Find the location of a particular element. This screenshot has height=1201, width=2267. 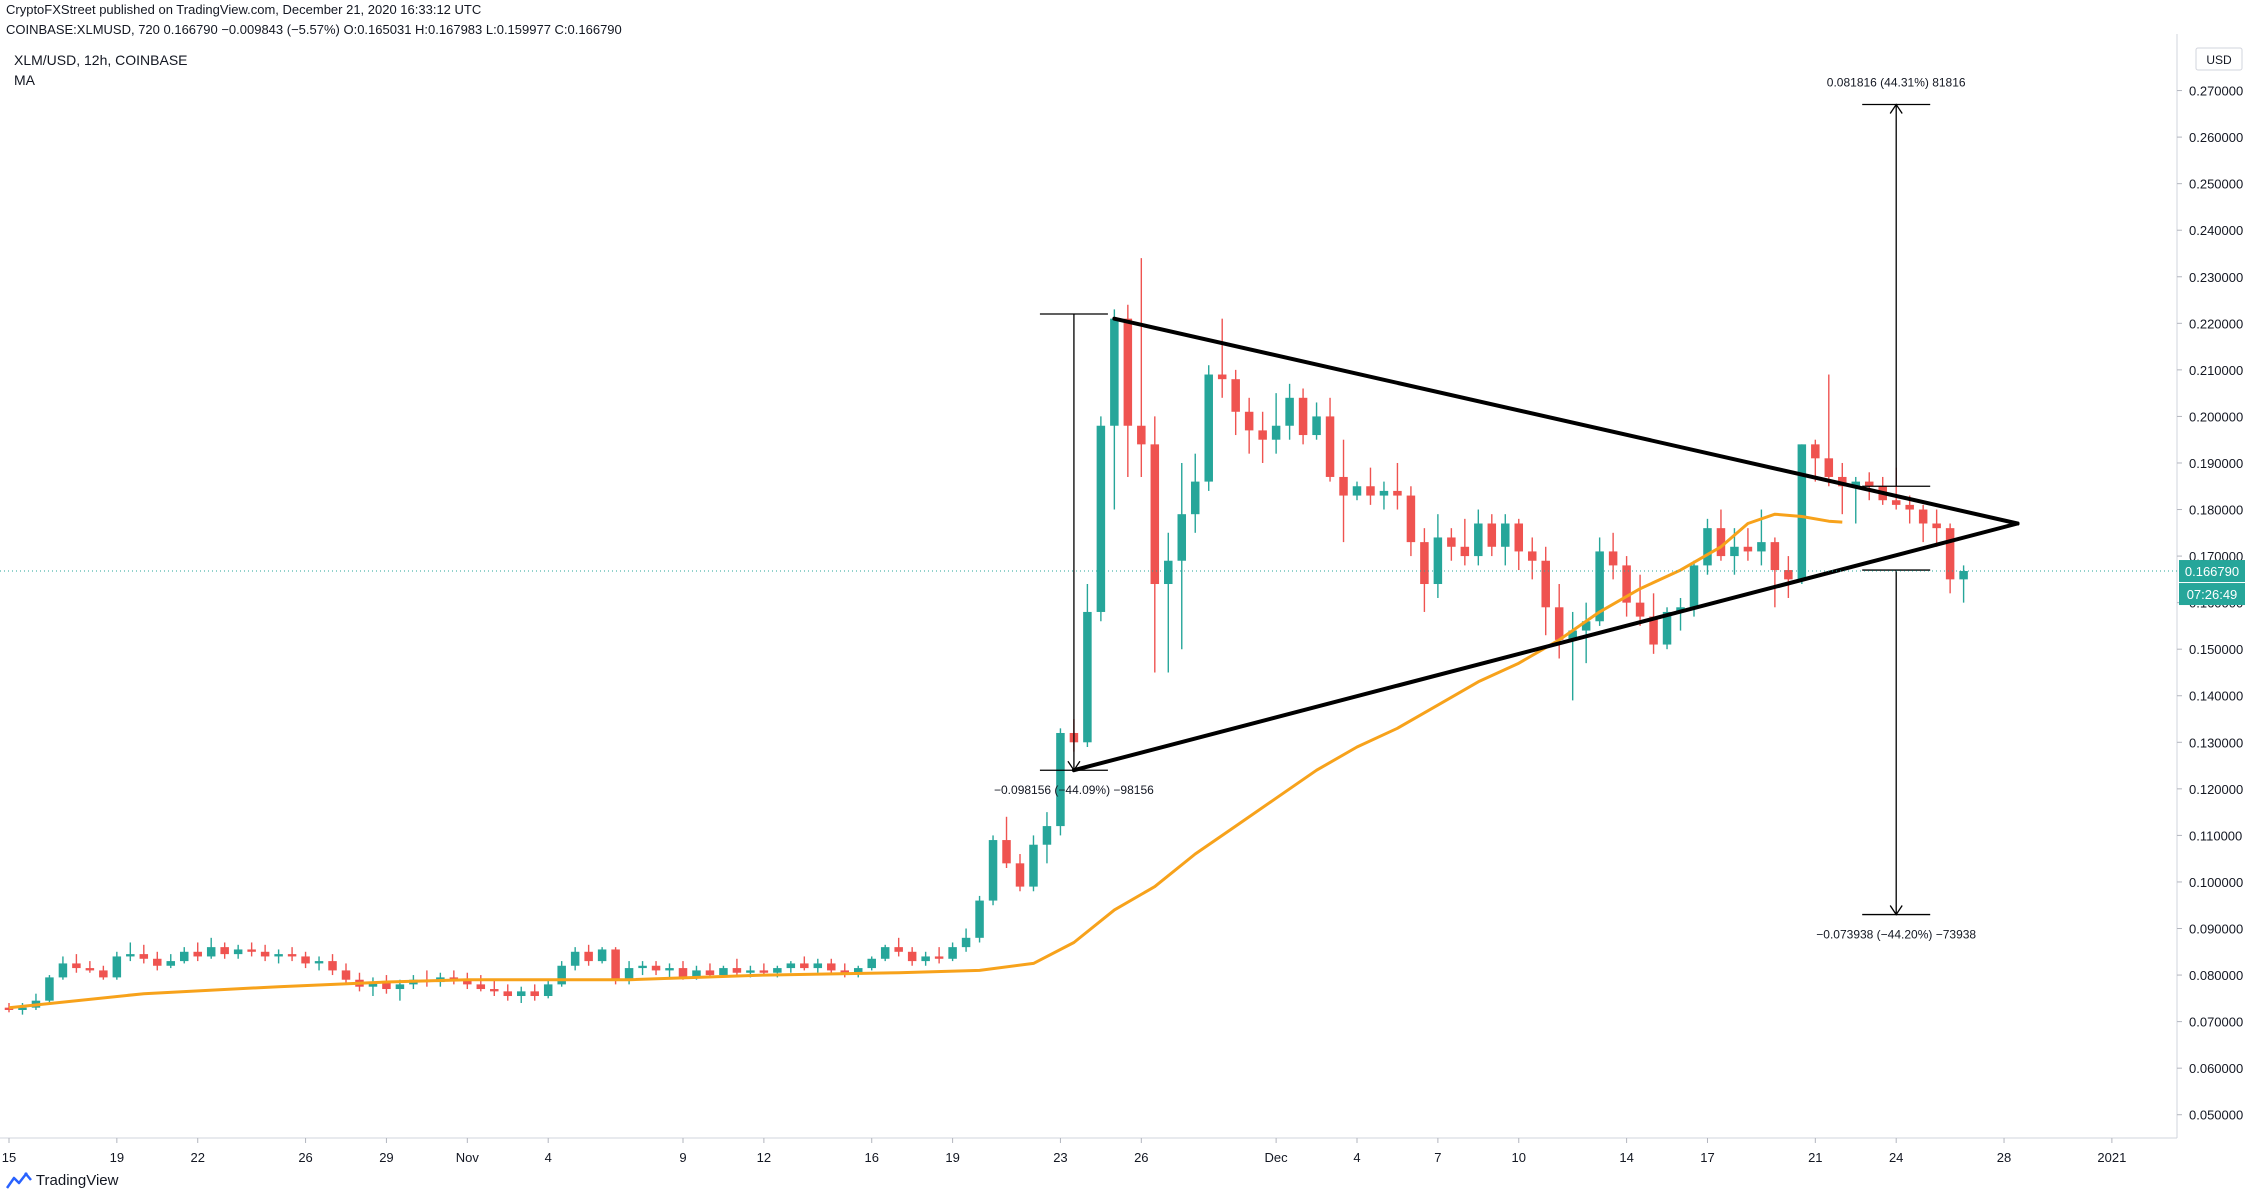

x-tick-label: 24 is located at coordinates (1896, 1157).